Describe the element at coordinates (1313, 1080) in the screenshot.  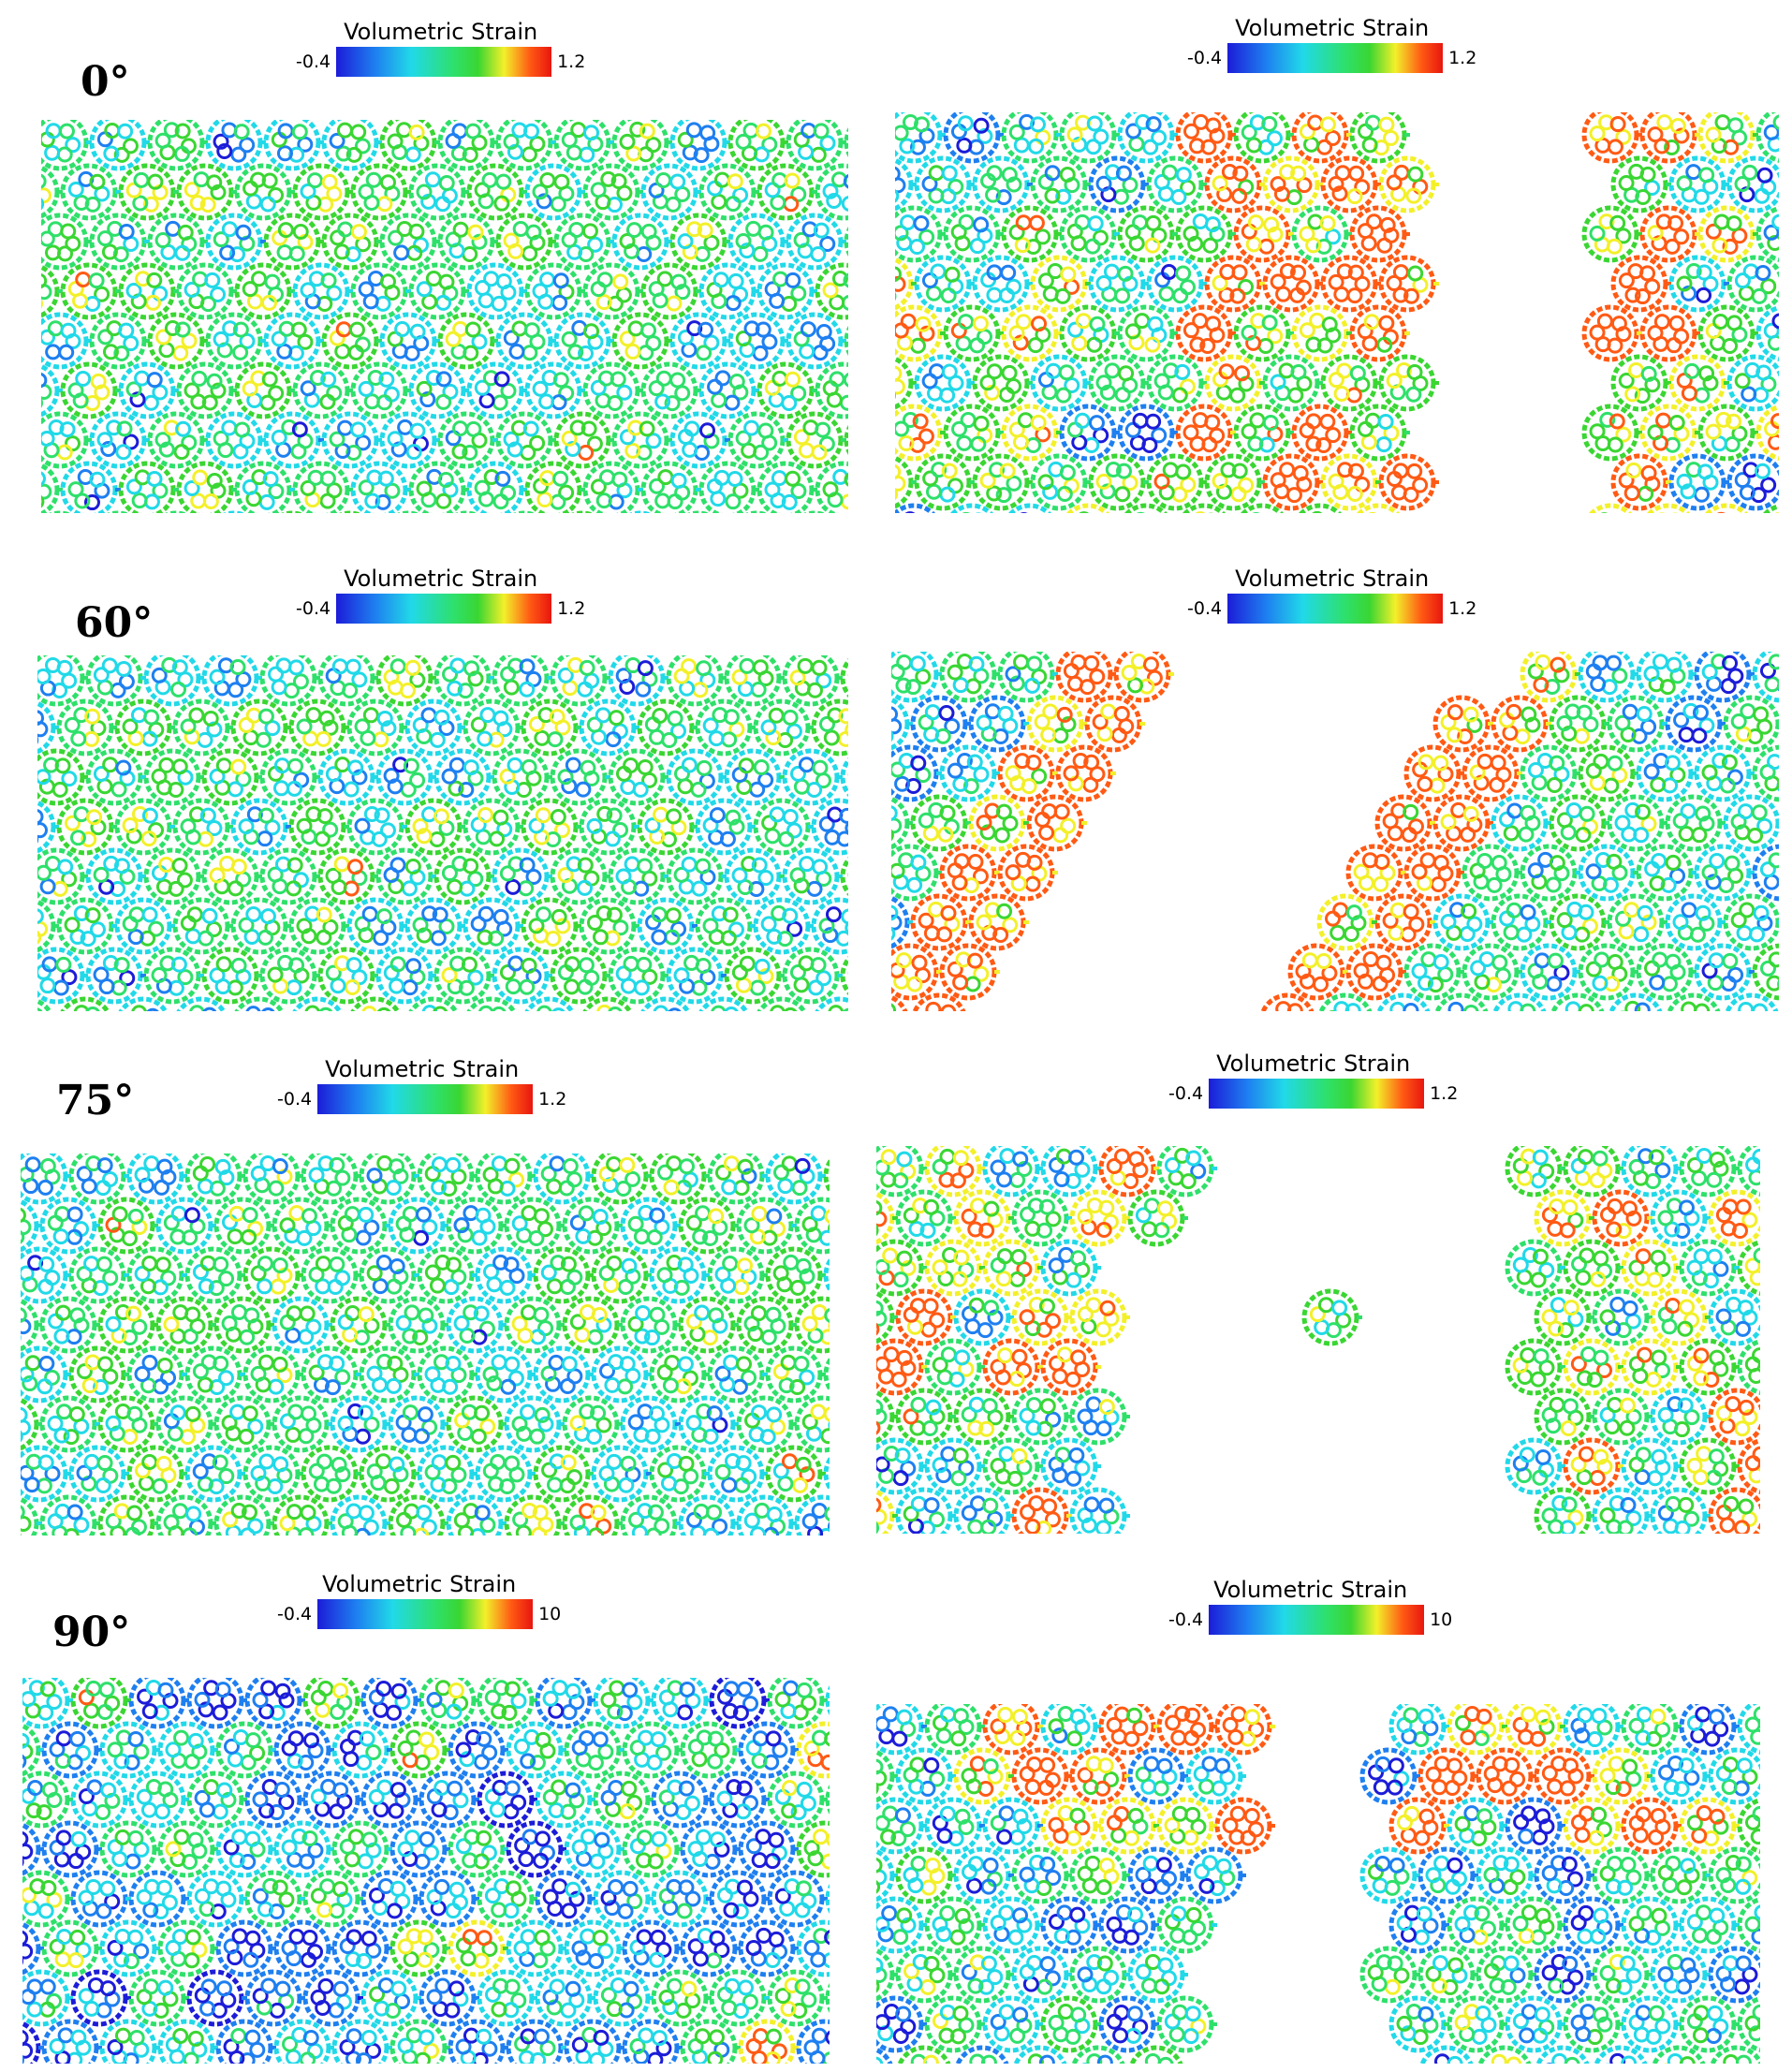
I see `colorbar-legend-right: Volumetric Strain -0.4 1.2` at that location.